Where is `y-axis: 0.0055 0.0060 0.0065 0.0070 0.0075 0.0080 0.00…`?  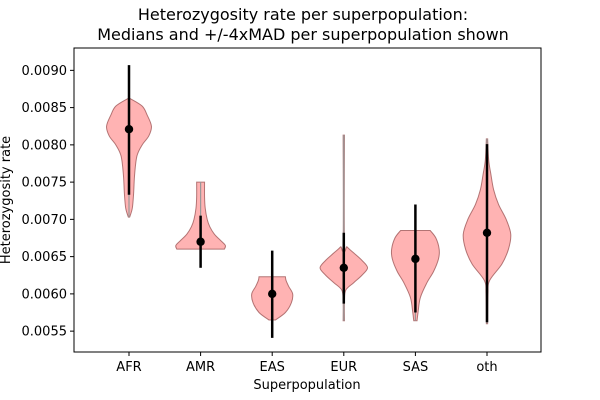
y-axis: 0.0055 0.0060 0.0065 0.0070 0.0075 0.0080 0.00… is located at coordinates (48, 202).